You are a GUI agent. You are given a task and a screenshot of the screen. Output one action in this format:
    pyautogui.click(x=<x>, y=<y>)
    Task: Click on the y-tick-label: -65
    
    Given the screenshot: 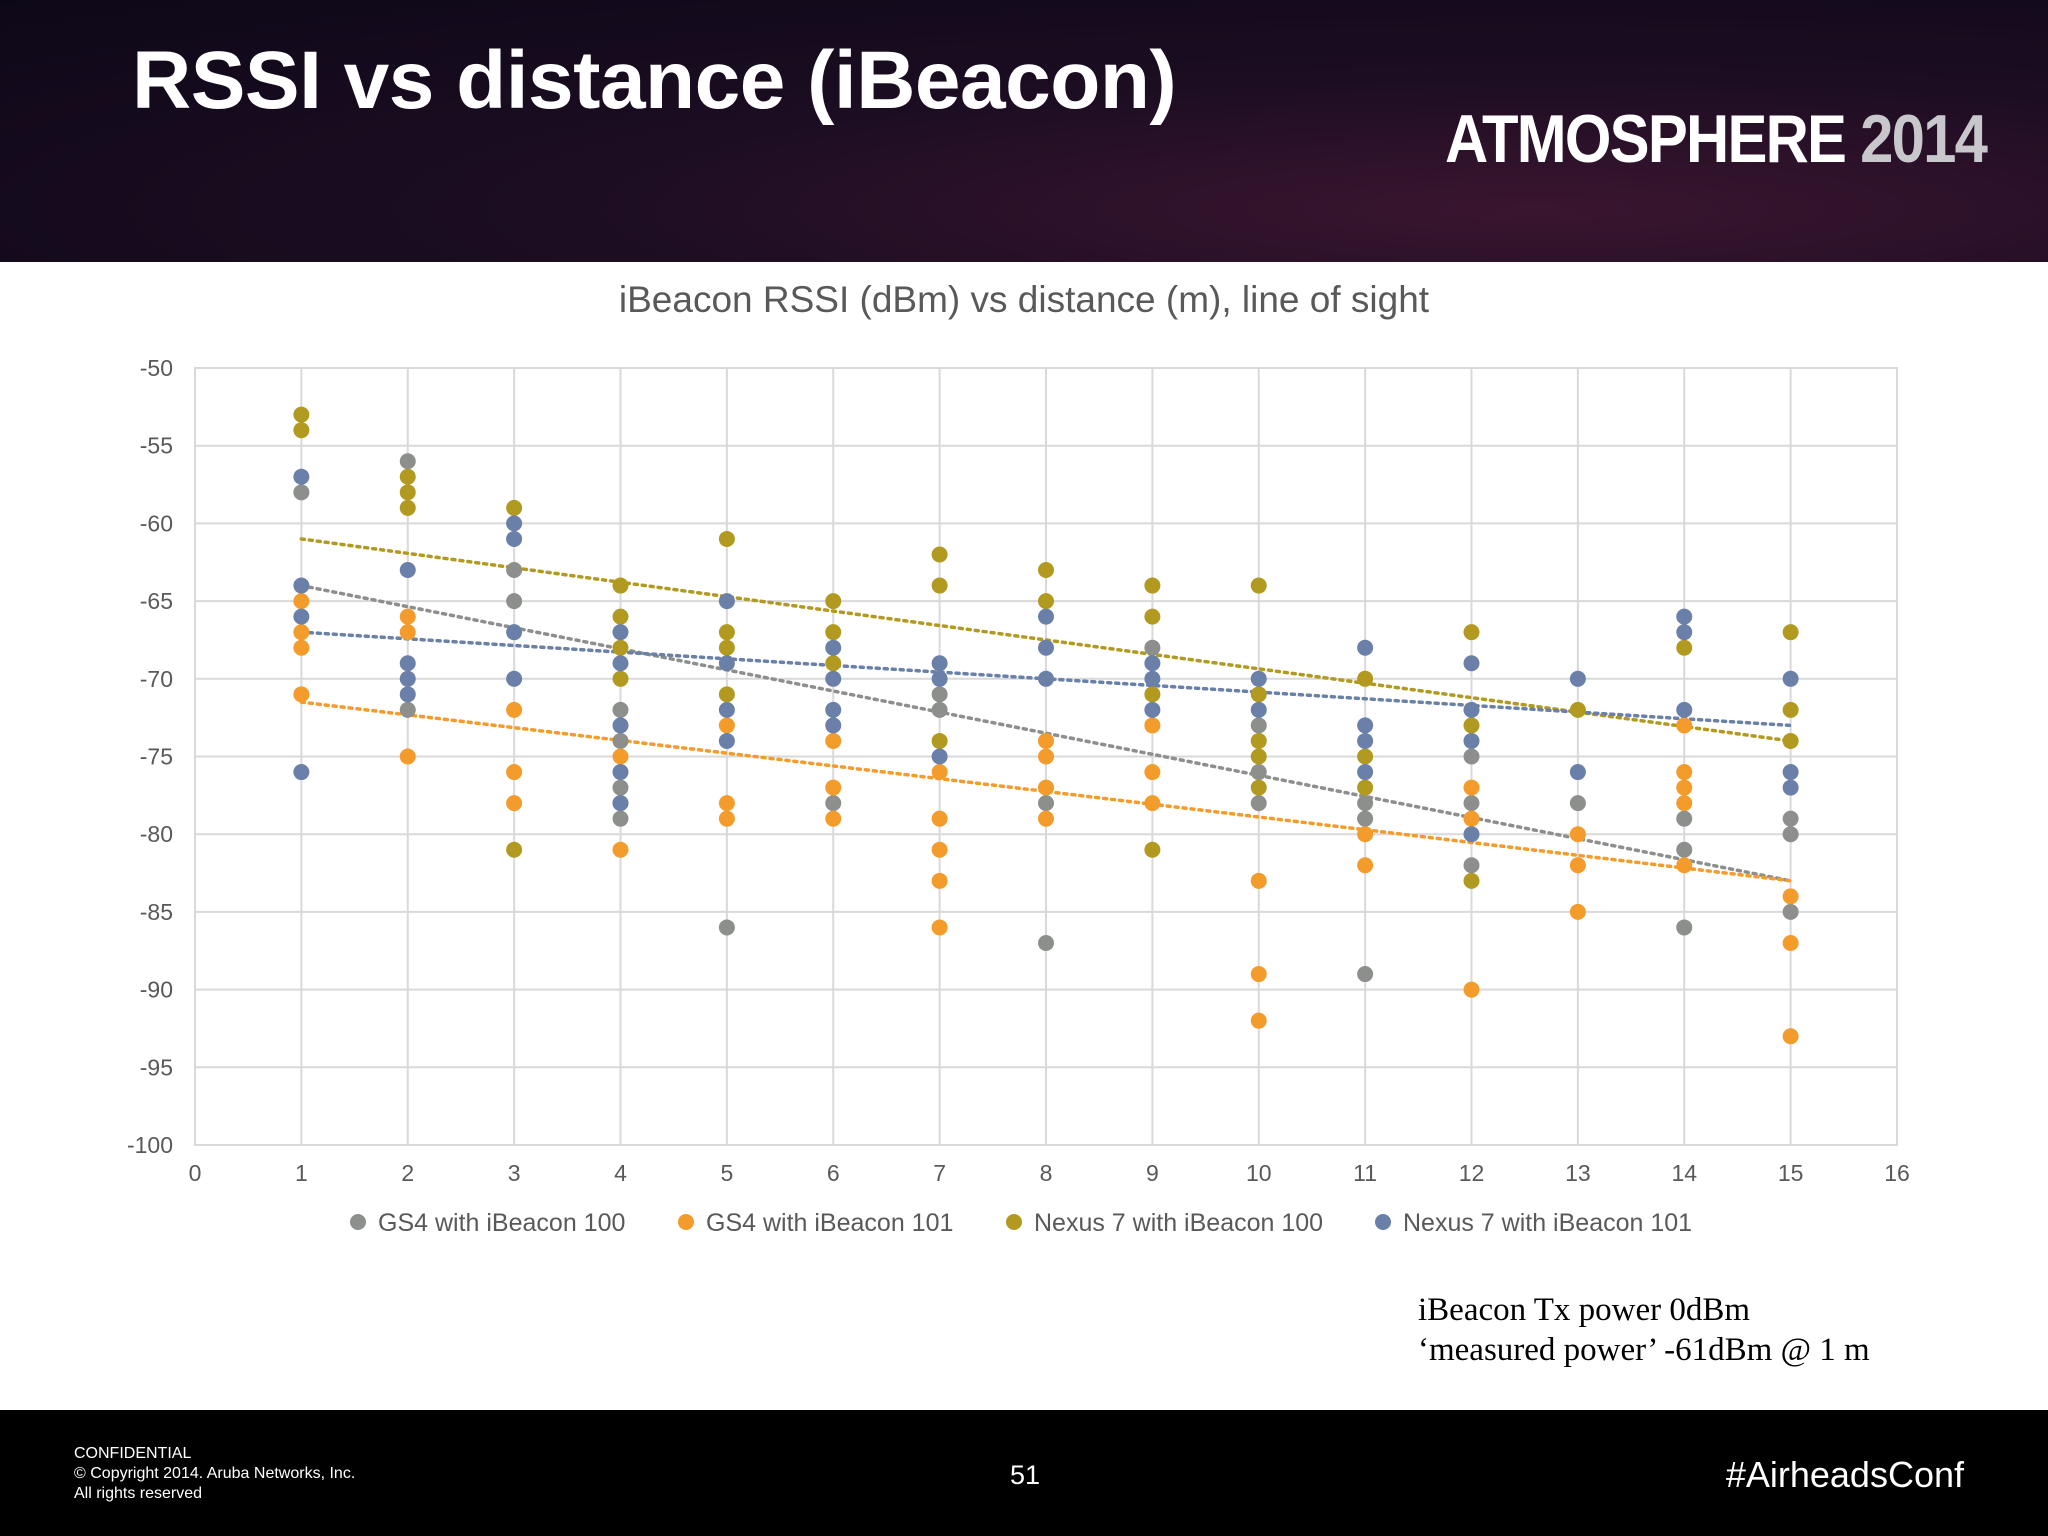 What is the action you would take?
    pyautogui.click(x=156, y=601)
    